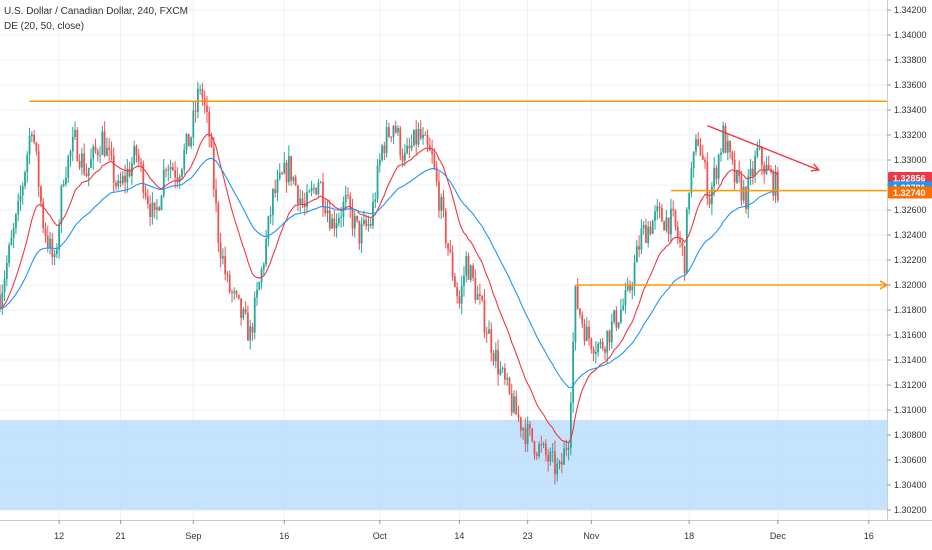 This screenshot has width=932, height=550. I want to click on symbol-title: U.S. Dollar / Canadian Dollar, 240, FXCM, so click(96, 11).